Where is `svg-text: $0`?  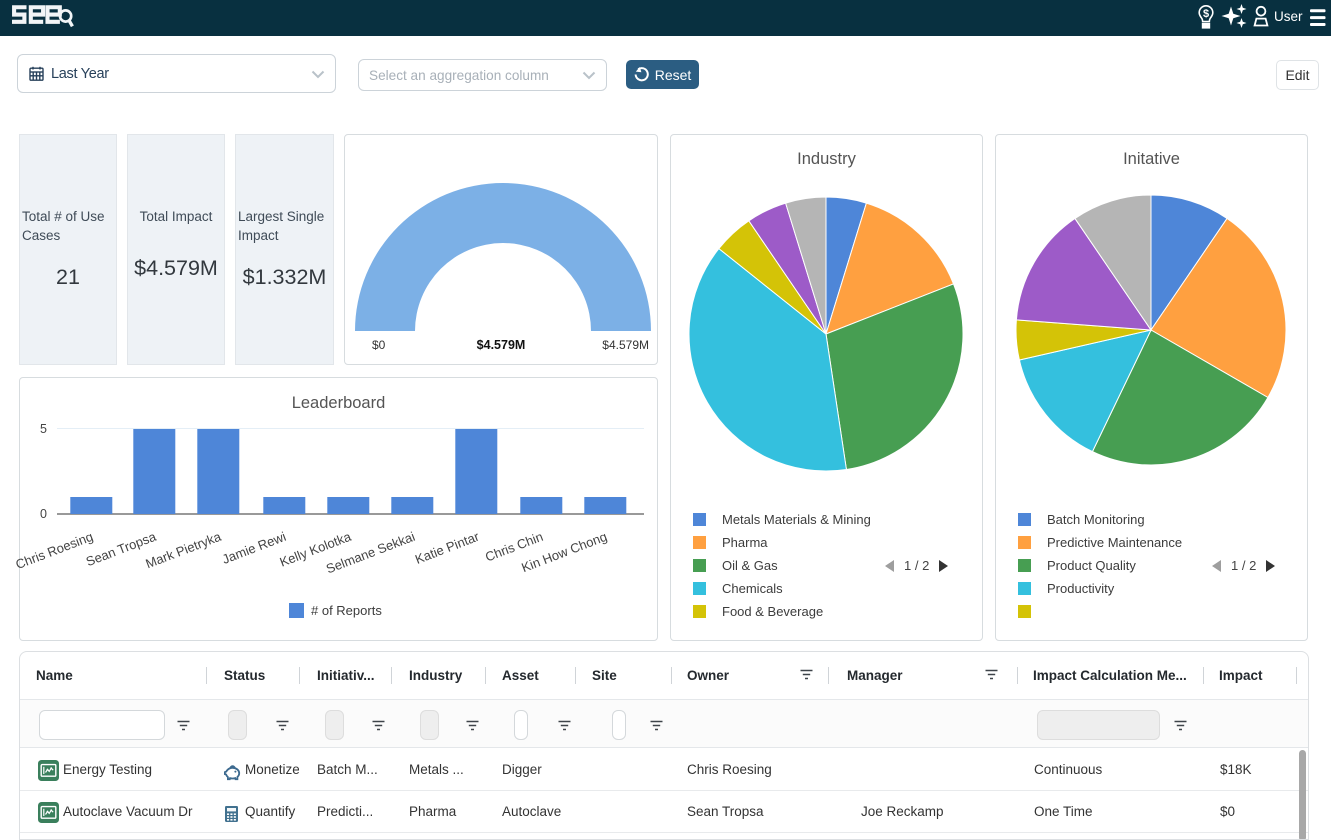 svg-text: $0 is located at coordinates (379, 345).